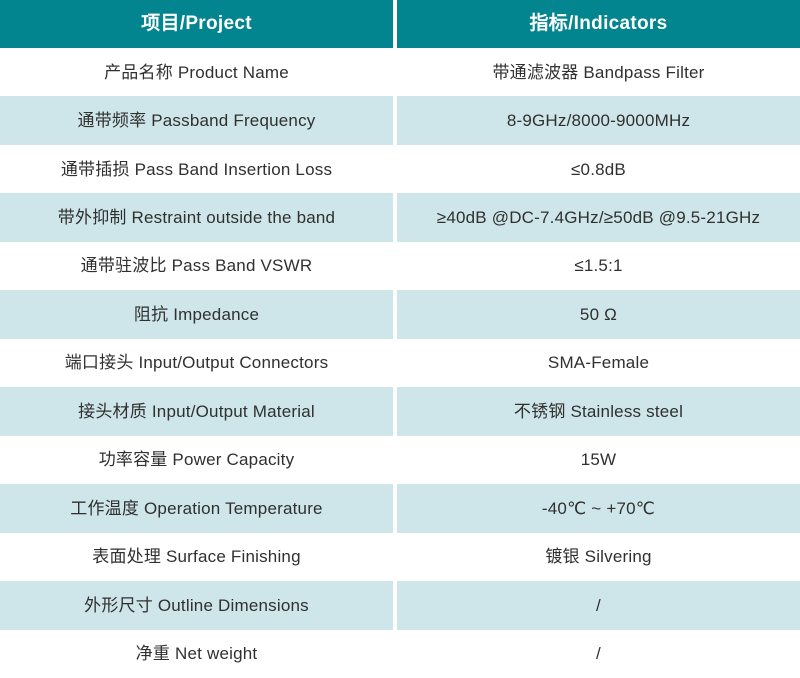 This screenshot has height=678, width=800. What do you see at coordinates (196, 363) in the screenshot?
I see `project-cell: 端口接头 Input/Output Connectors` at bounding box center [196, 363].